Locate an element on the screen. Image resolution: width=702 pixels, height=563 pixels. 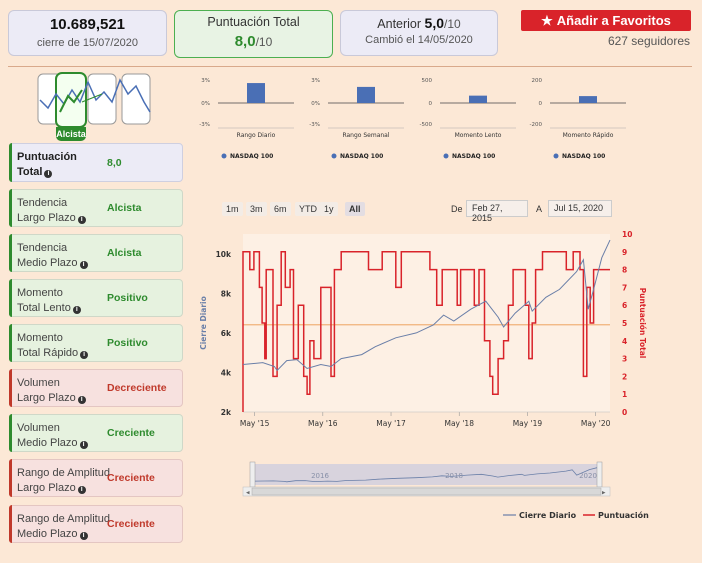
previous-line: Anterior 5,0/10 is located at coordinates (419, 23).